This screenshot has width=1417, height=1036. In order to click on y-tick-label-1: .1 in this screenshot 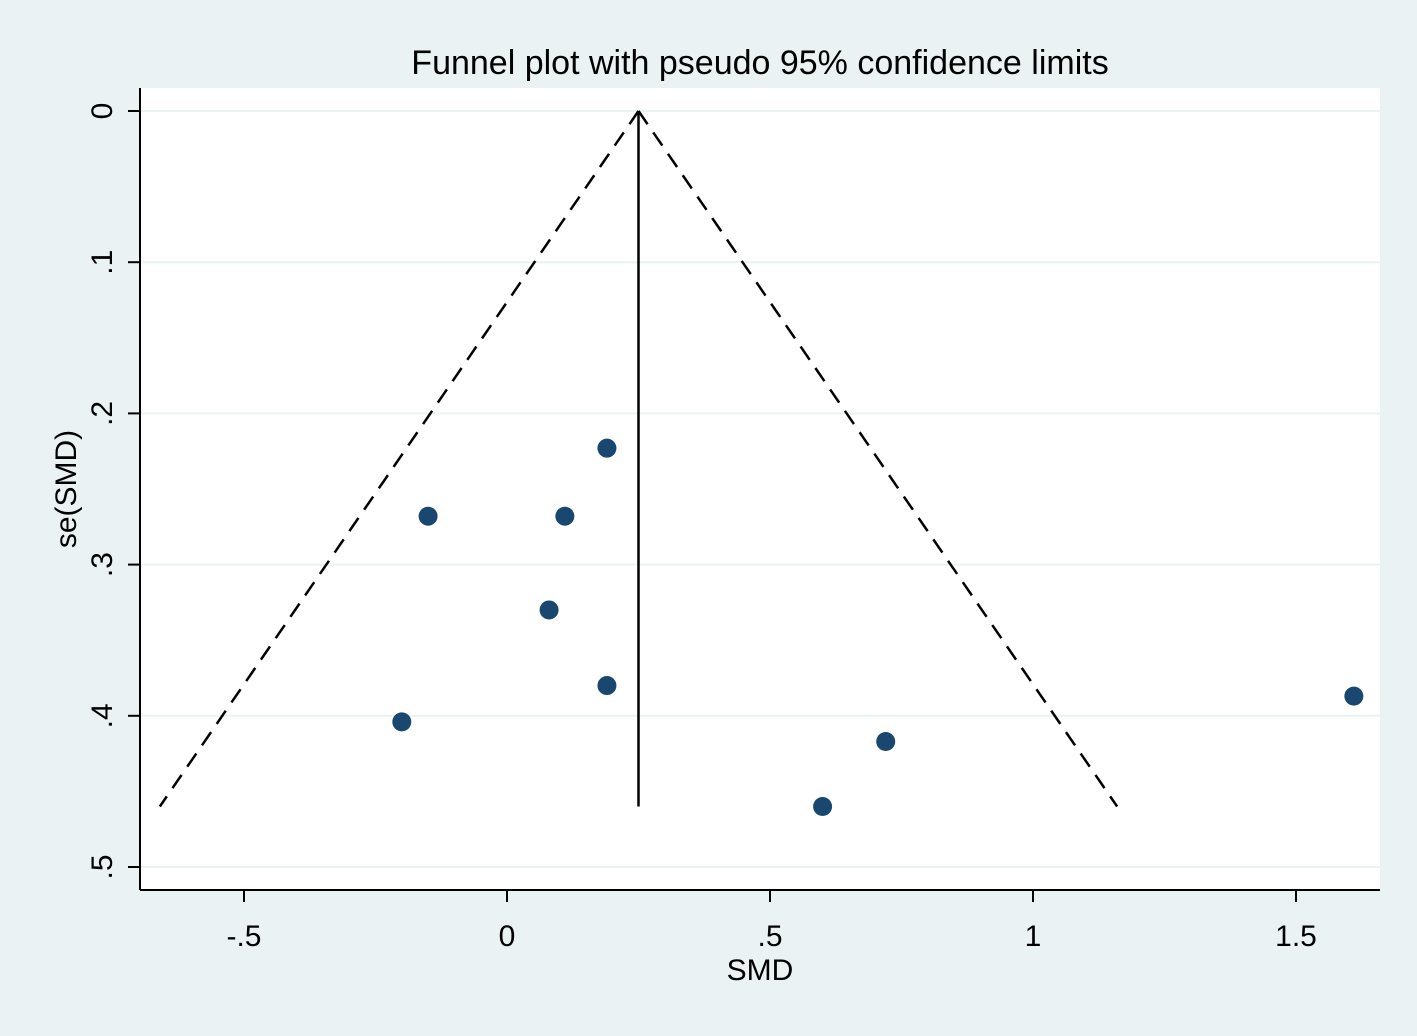, I will do `click(102, 262)`.